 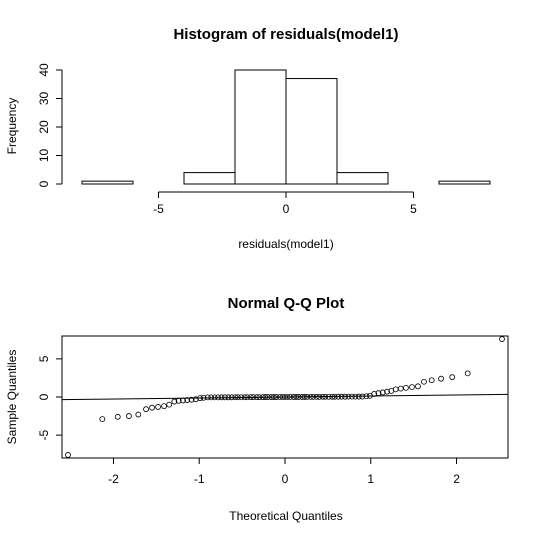 I want to click on qq-y-tick-label: 5, so click(x=44, y=358).